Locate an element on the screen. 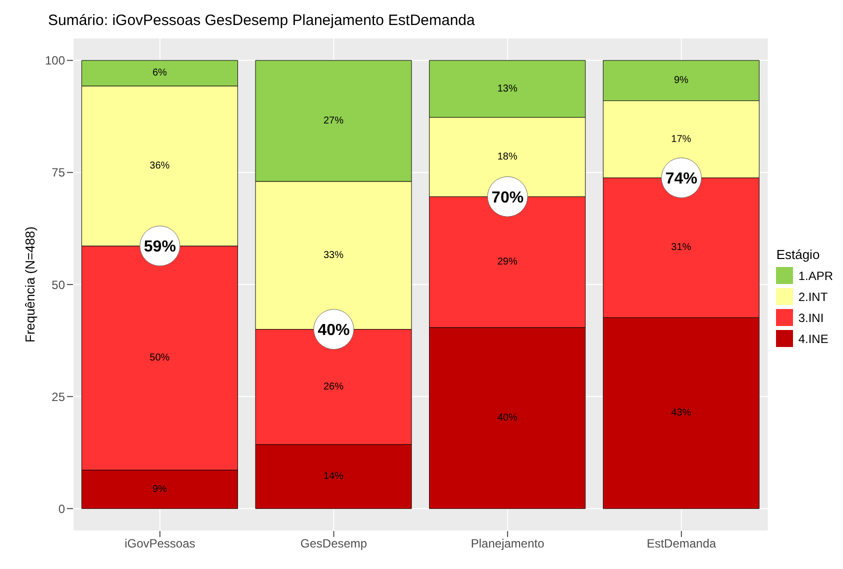 This screenshot has height=569, width=843. data-label: 17% is located at coordinates (681, 139).